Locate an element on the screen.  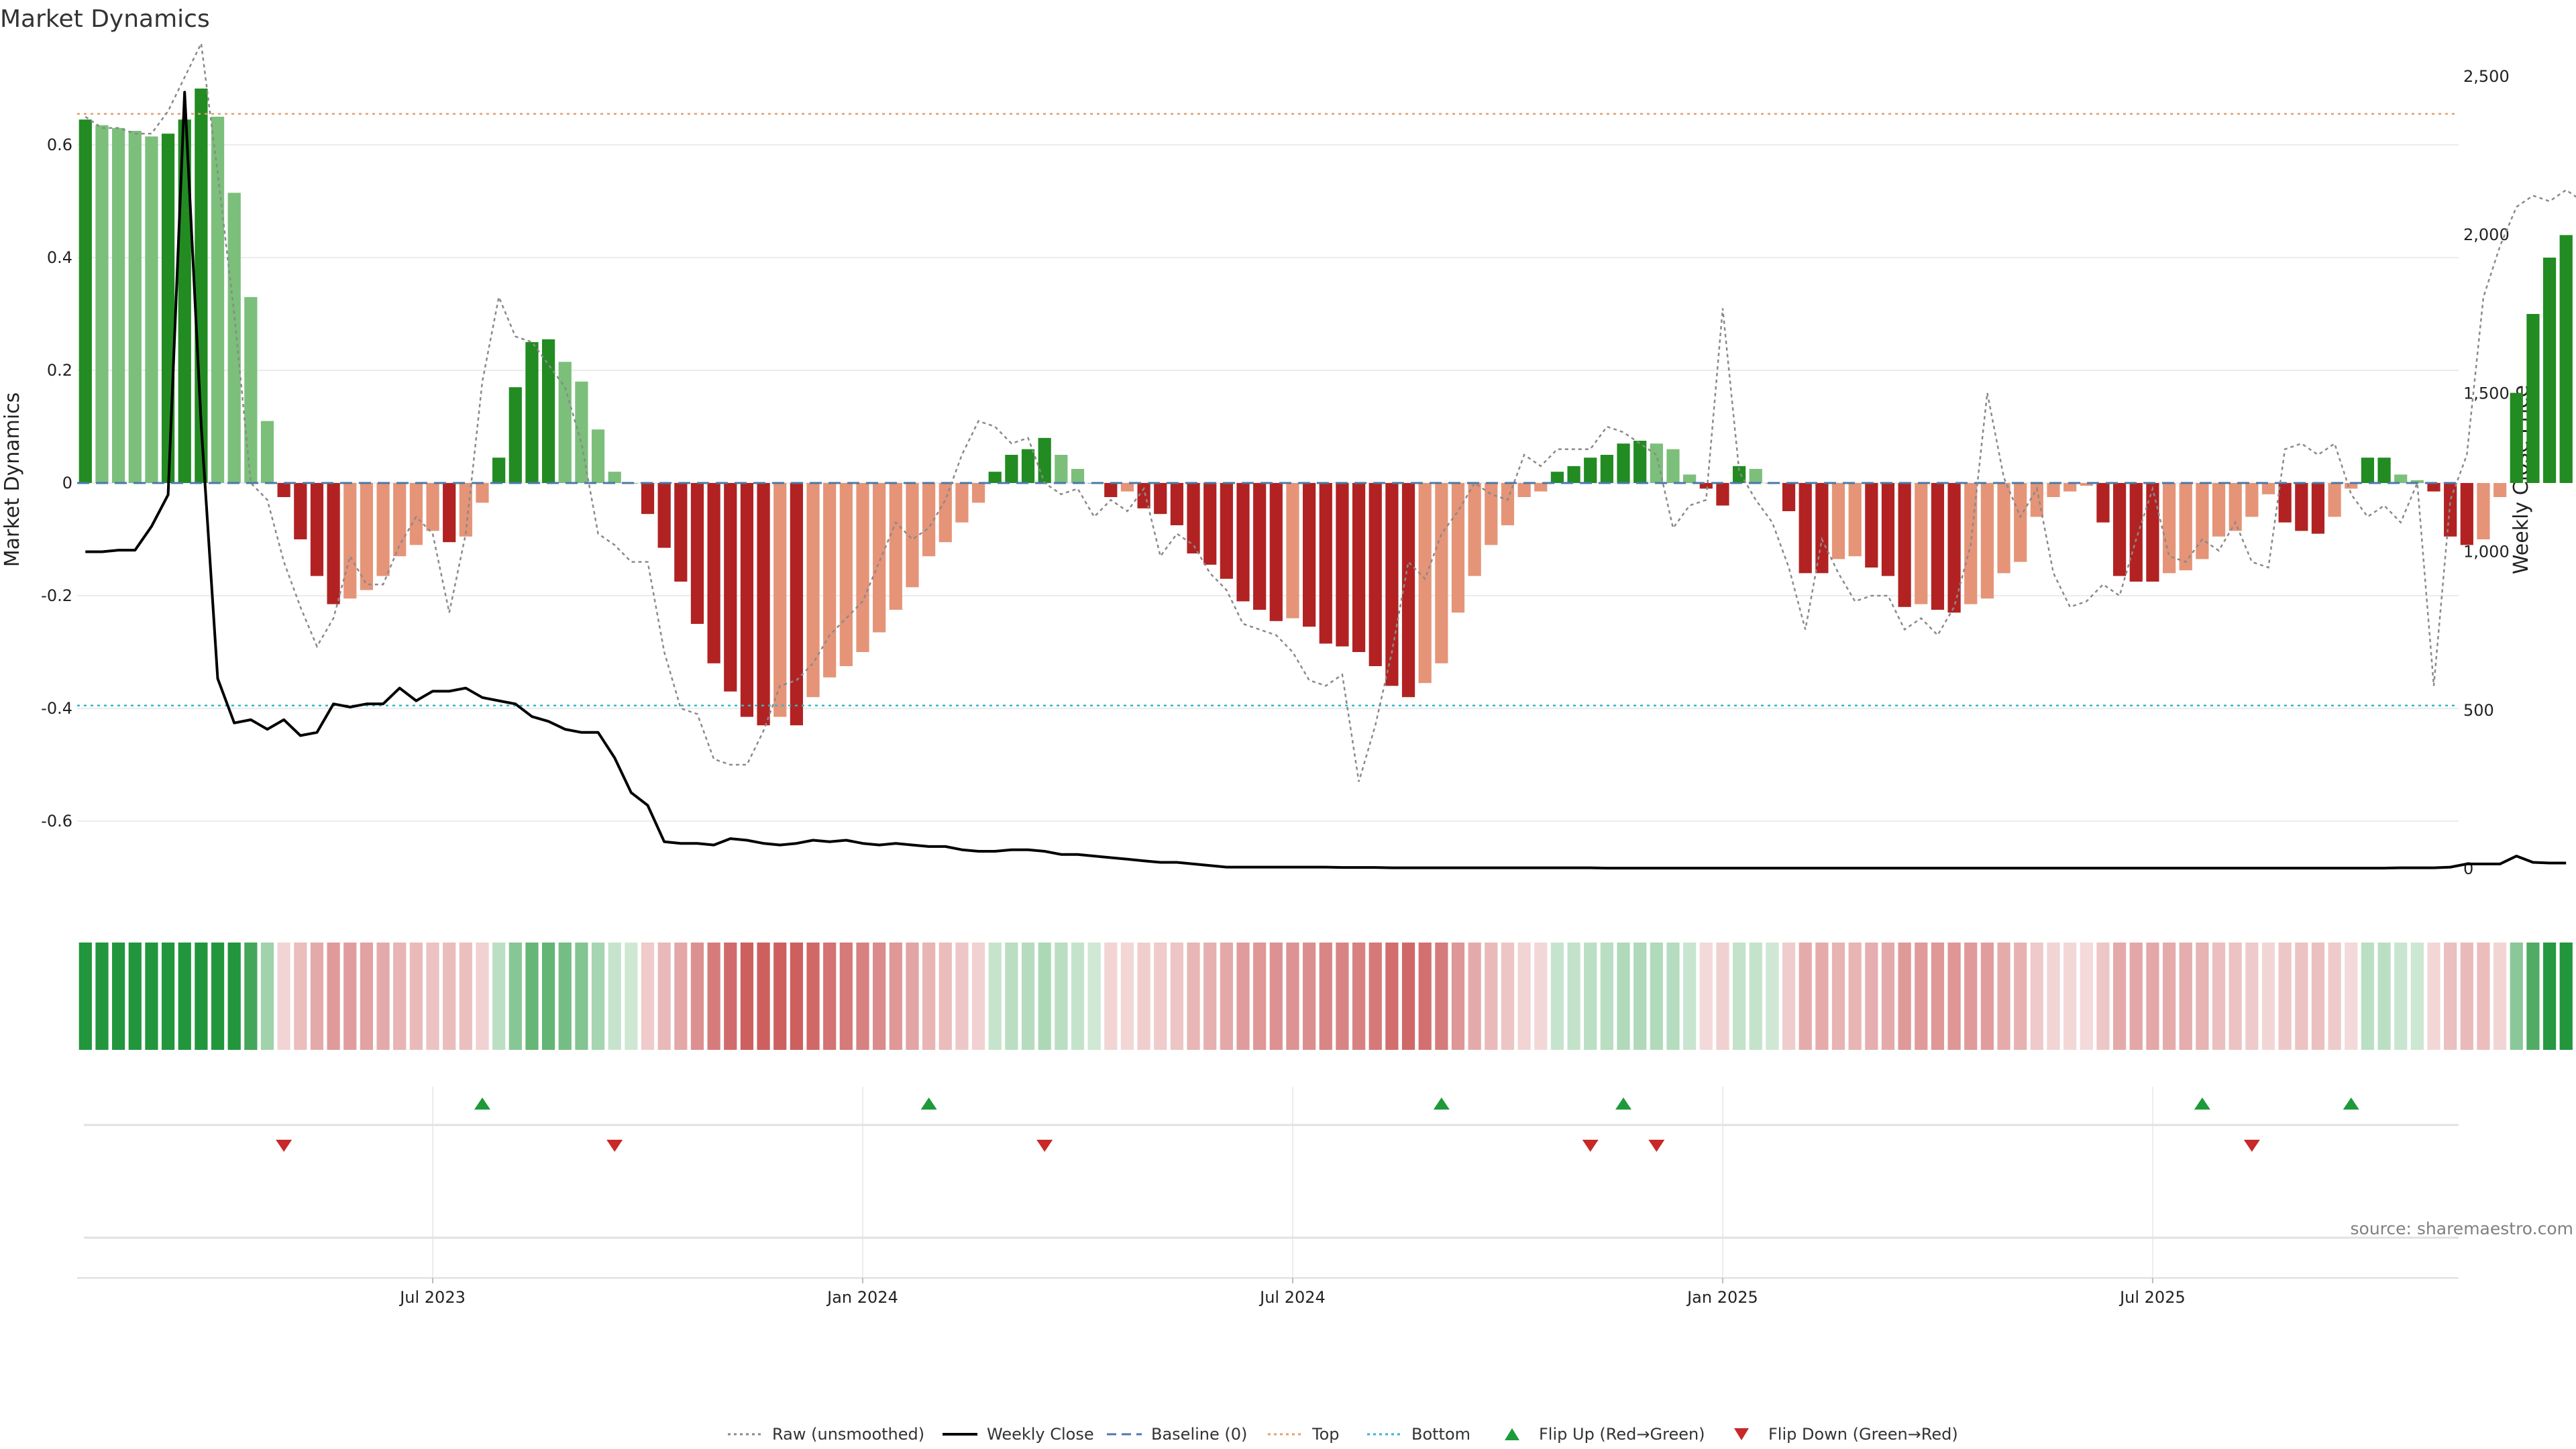
legend-item: Baseline (0) is located at coordinates (1177, 1434).